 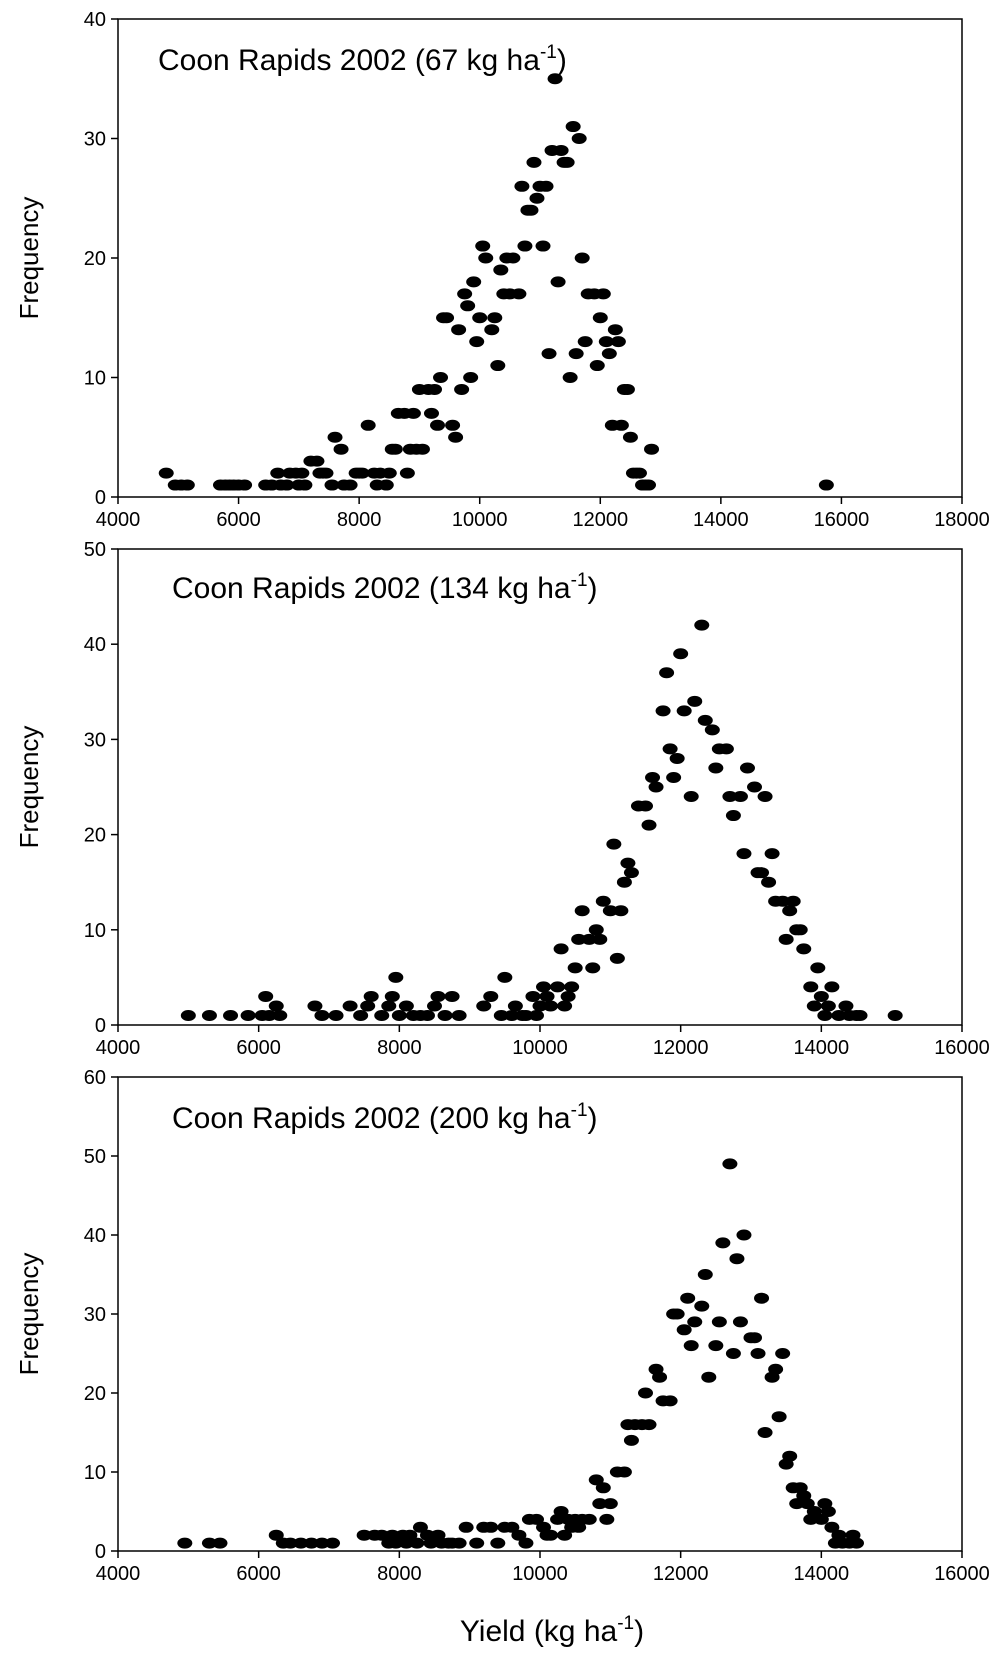 What do you see at coordinates (822, 1048) in the screenshot?
I see `x-tick-label: 14000` at bounding box center [822, 1048].